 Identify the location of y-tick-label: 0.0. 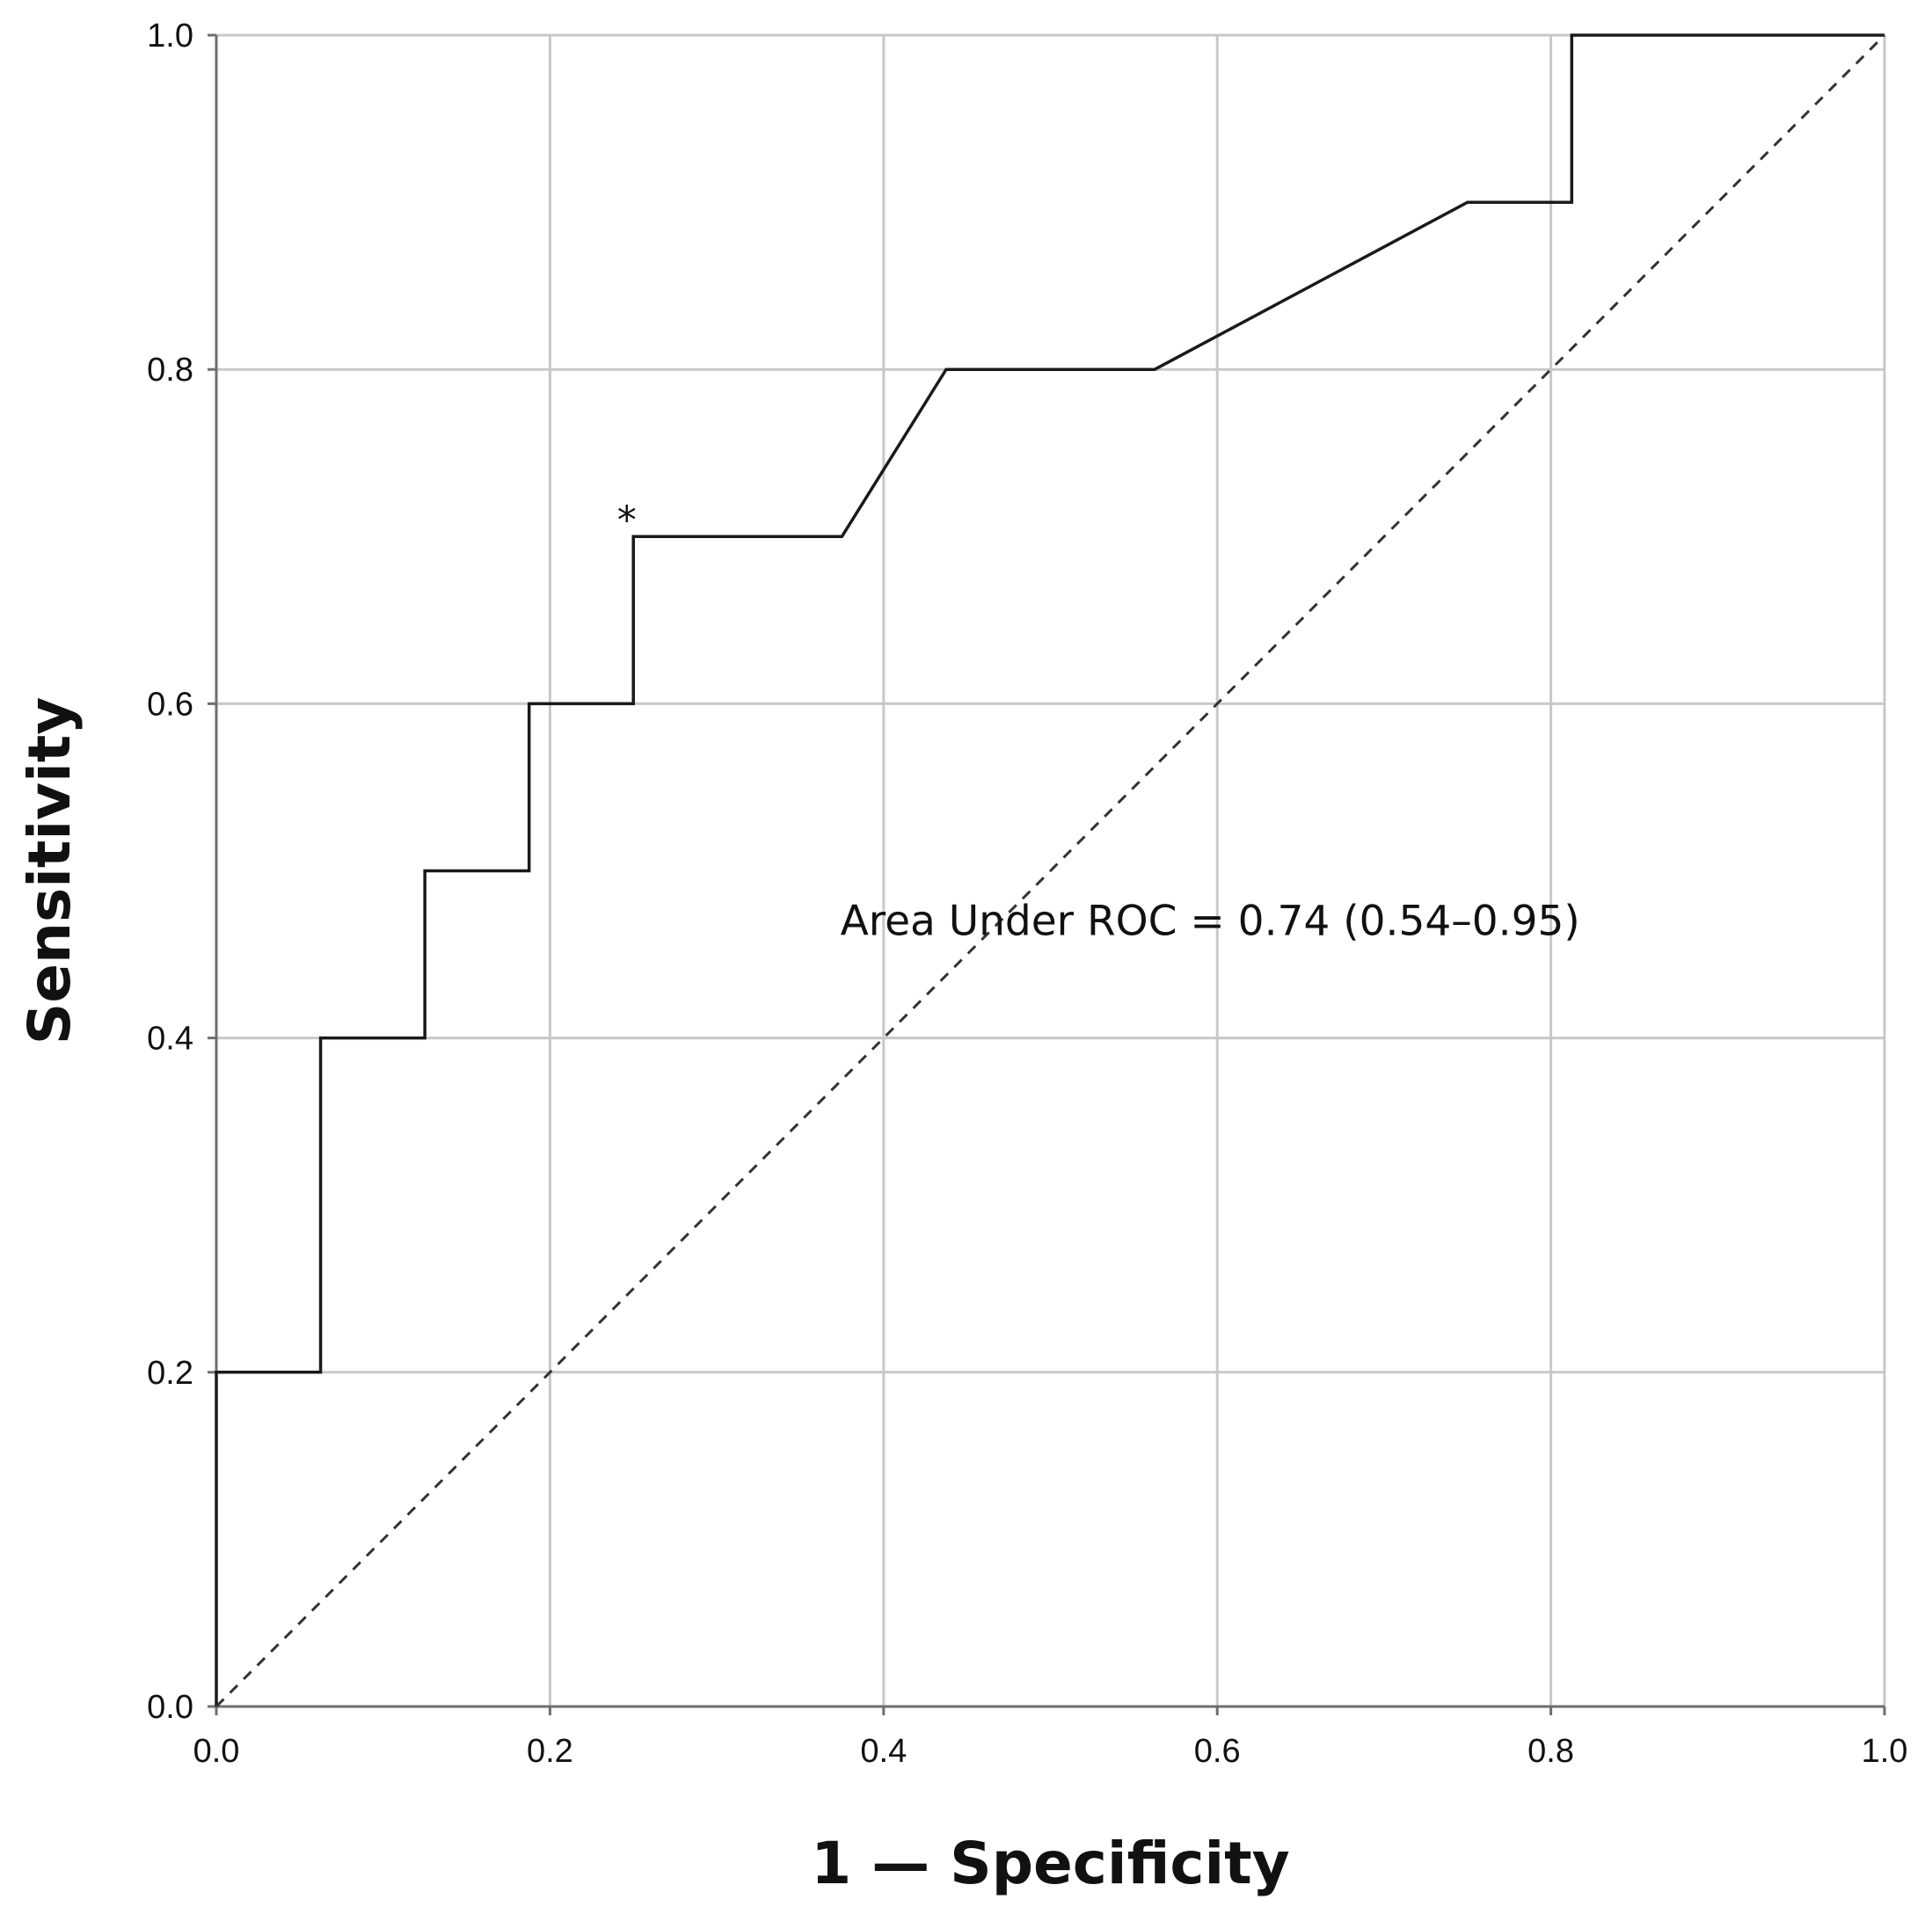
(170, 1707).